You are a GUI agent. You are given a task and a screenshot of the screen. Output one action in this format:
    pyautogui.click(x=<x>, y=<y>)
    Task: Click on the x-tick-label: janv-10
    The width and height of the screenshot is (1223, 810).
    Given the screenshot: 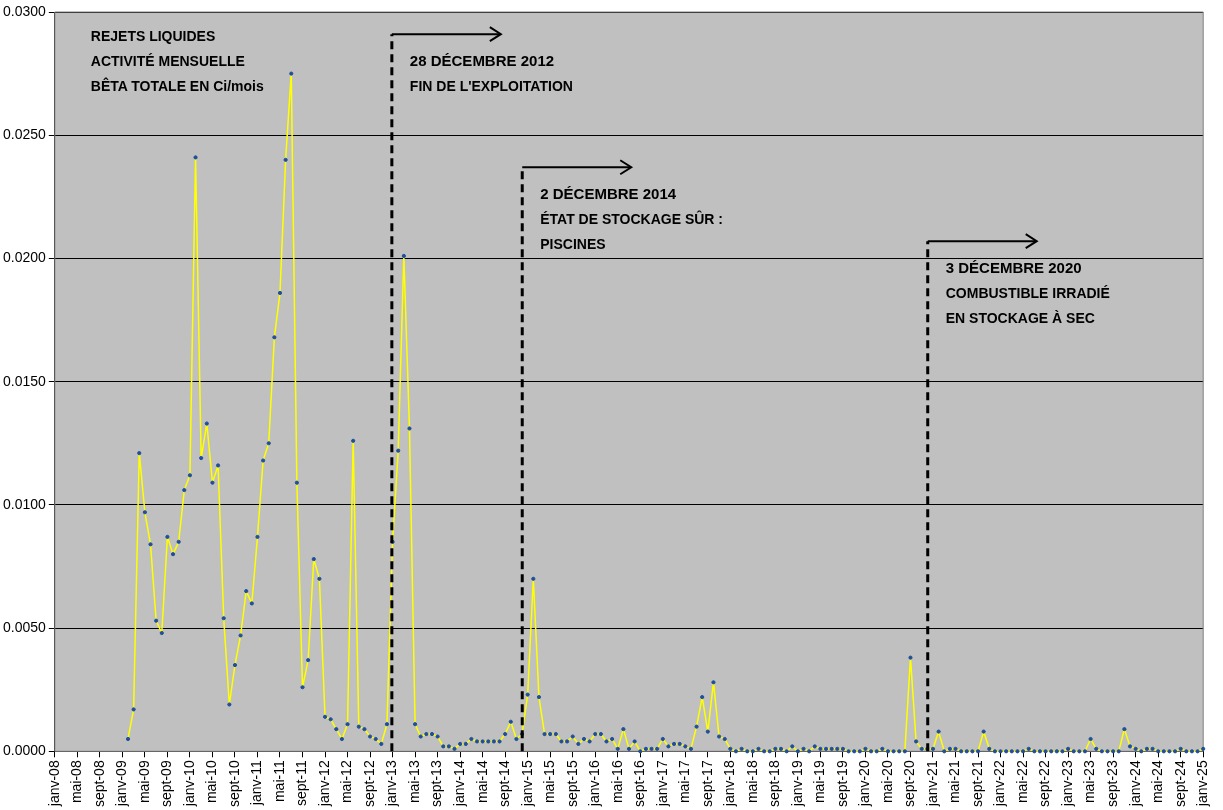 What is the action you would take?
    pyautogui.click(x=188, y=784)
    